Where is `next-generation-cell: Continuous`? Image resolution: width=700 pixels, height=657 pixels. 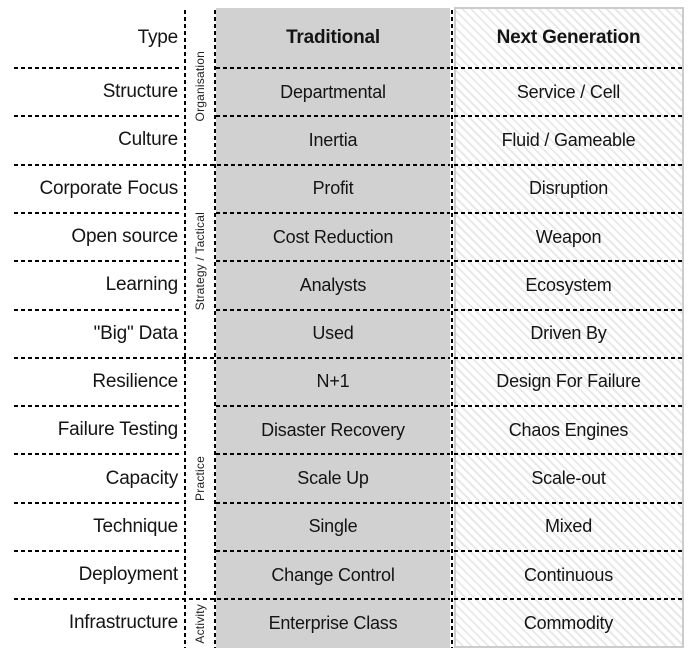 next-generation-cell: Continuous is located at coordinates (568, 574).